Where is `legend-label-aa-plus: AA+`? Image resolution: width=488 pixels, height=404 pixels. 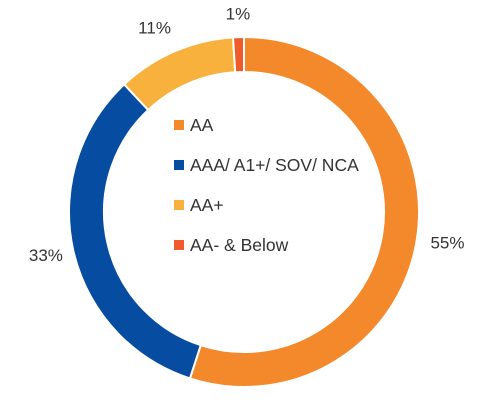
legend-label-aa-plus: AA+ is located at coordinates (207, 205).